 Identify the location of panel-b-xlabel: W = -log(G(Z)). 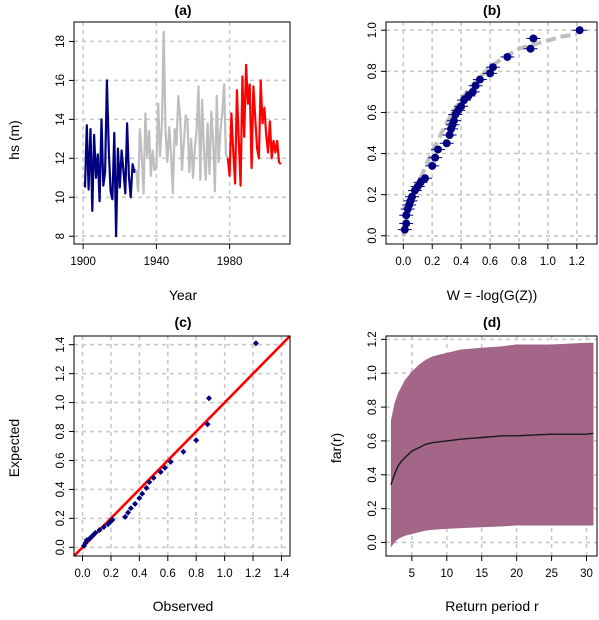
(492, 295).